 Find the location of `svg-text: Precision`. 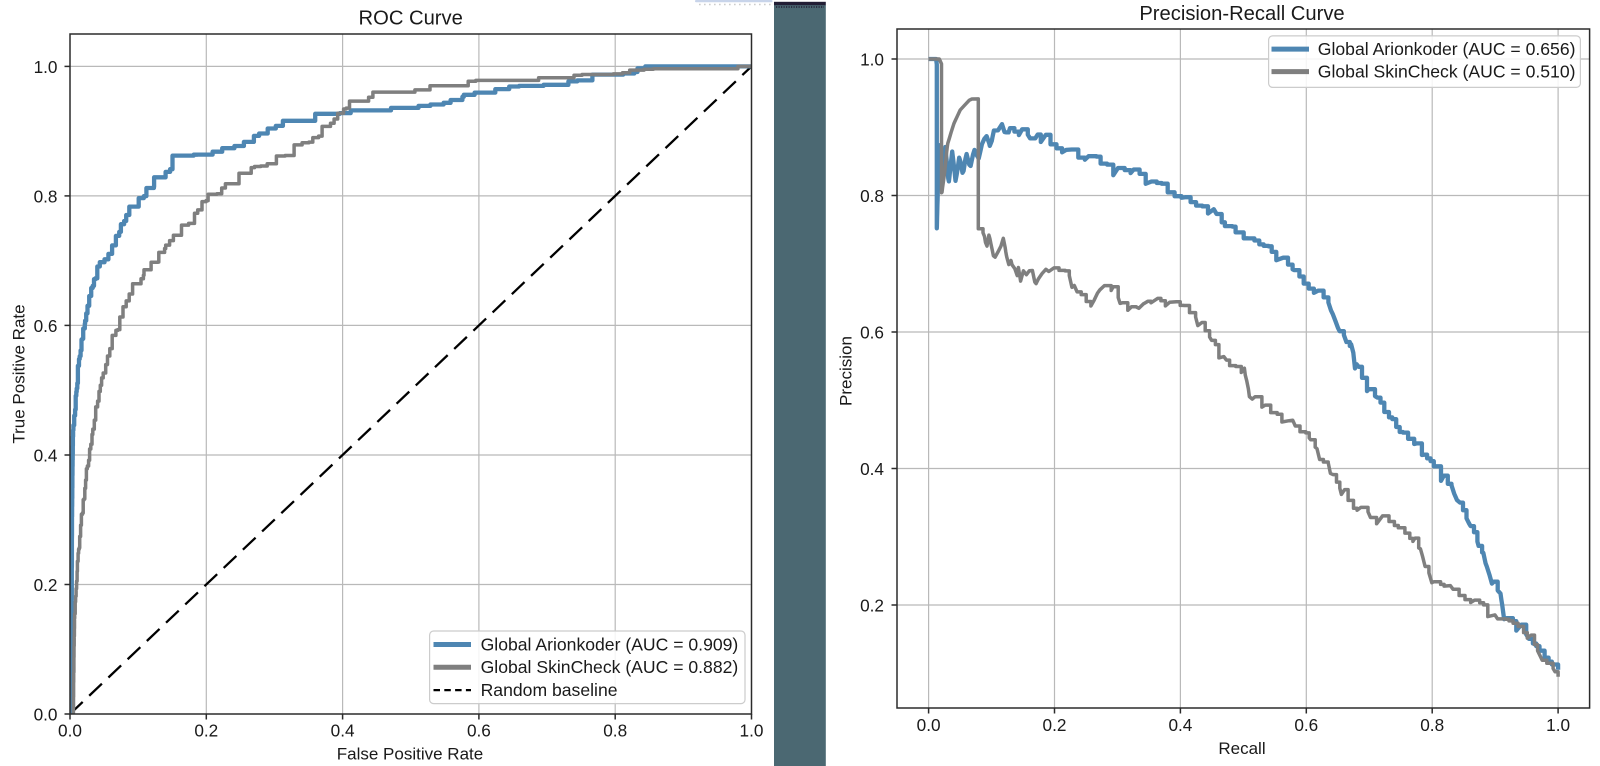

svg-text: Precision is located at coordinates (846, 371).